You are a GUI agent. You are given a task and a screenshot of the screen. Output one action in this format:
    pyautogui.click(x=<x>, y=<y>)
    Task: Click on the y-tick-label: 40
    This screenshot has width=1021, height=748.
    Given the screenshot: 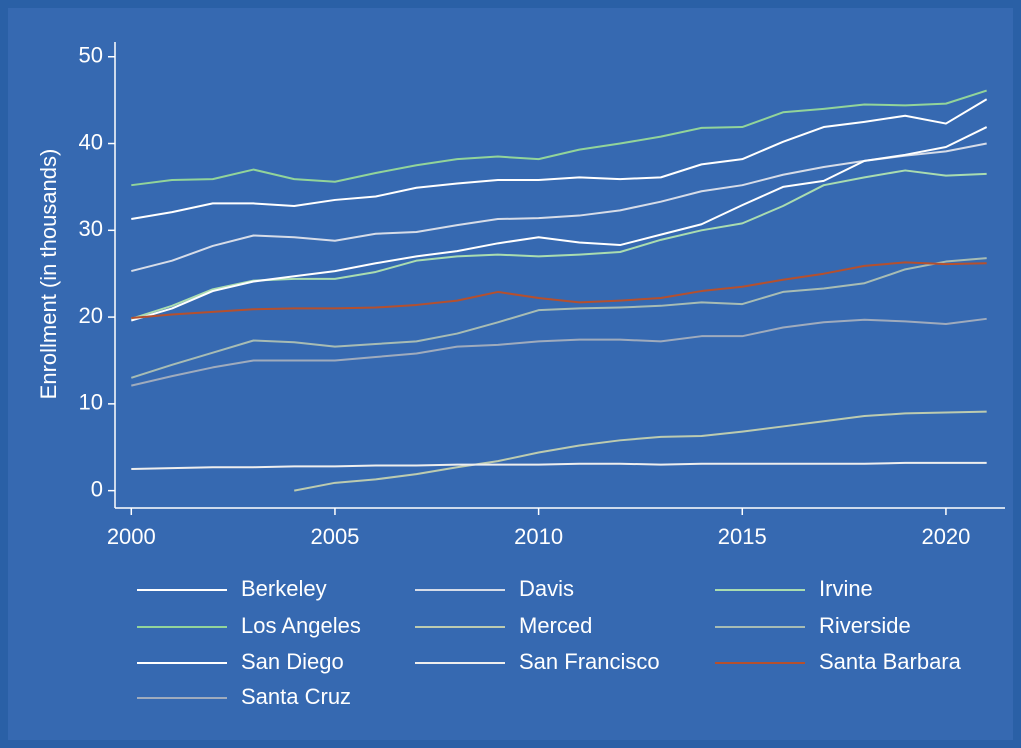 What is the action you would take?
    pyautogui.click(x=91, y=141)
    